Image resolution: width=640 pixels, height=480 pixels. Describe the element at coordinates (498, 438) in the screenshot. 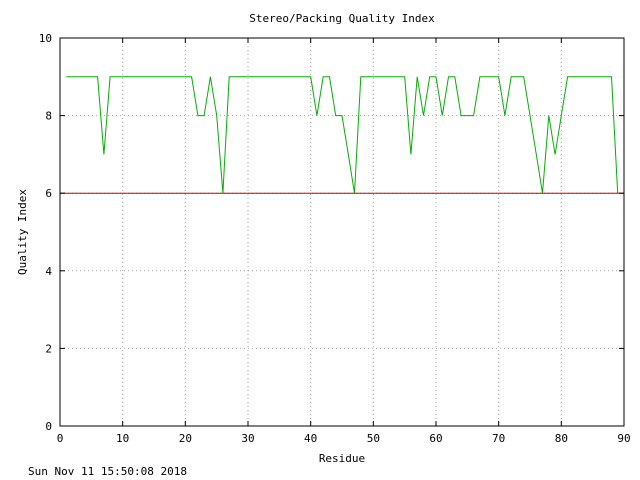

I see `x-tick-label: 70` at that location.